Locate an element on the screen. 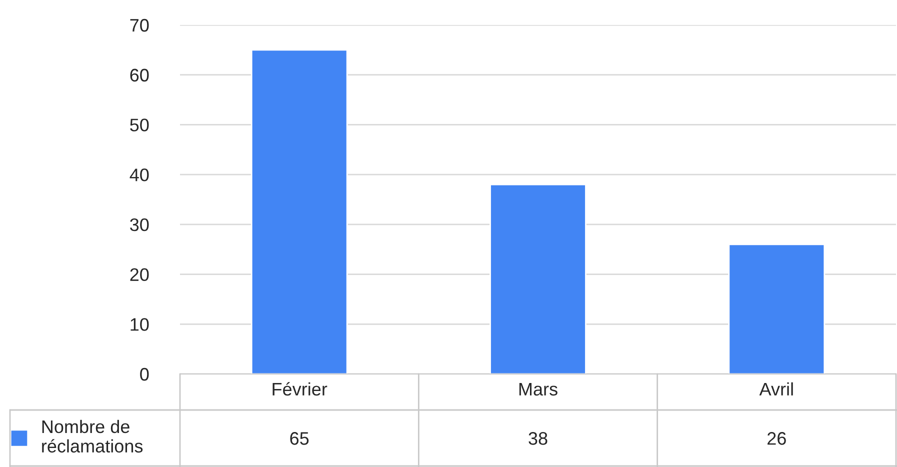 This screenshot has height=467, width=897. x-tick-label: Mars is located at coordinates (538, 389).